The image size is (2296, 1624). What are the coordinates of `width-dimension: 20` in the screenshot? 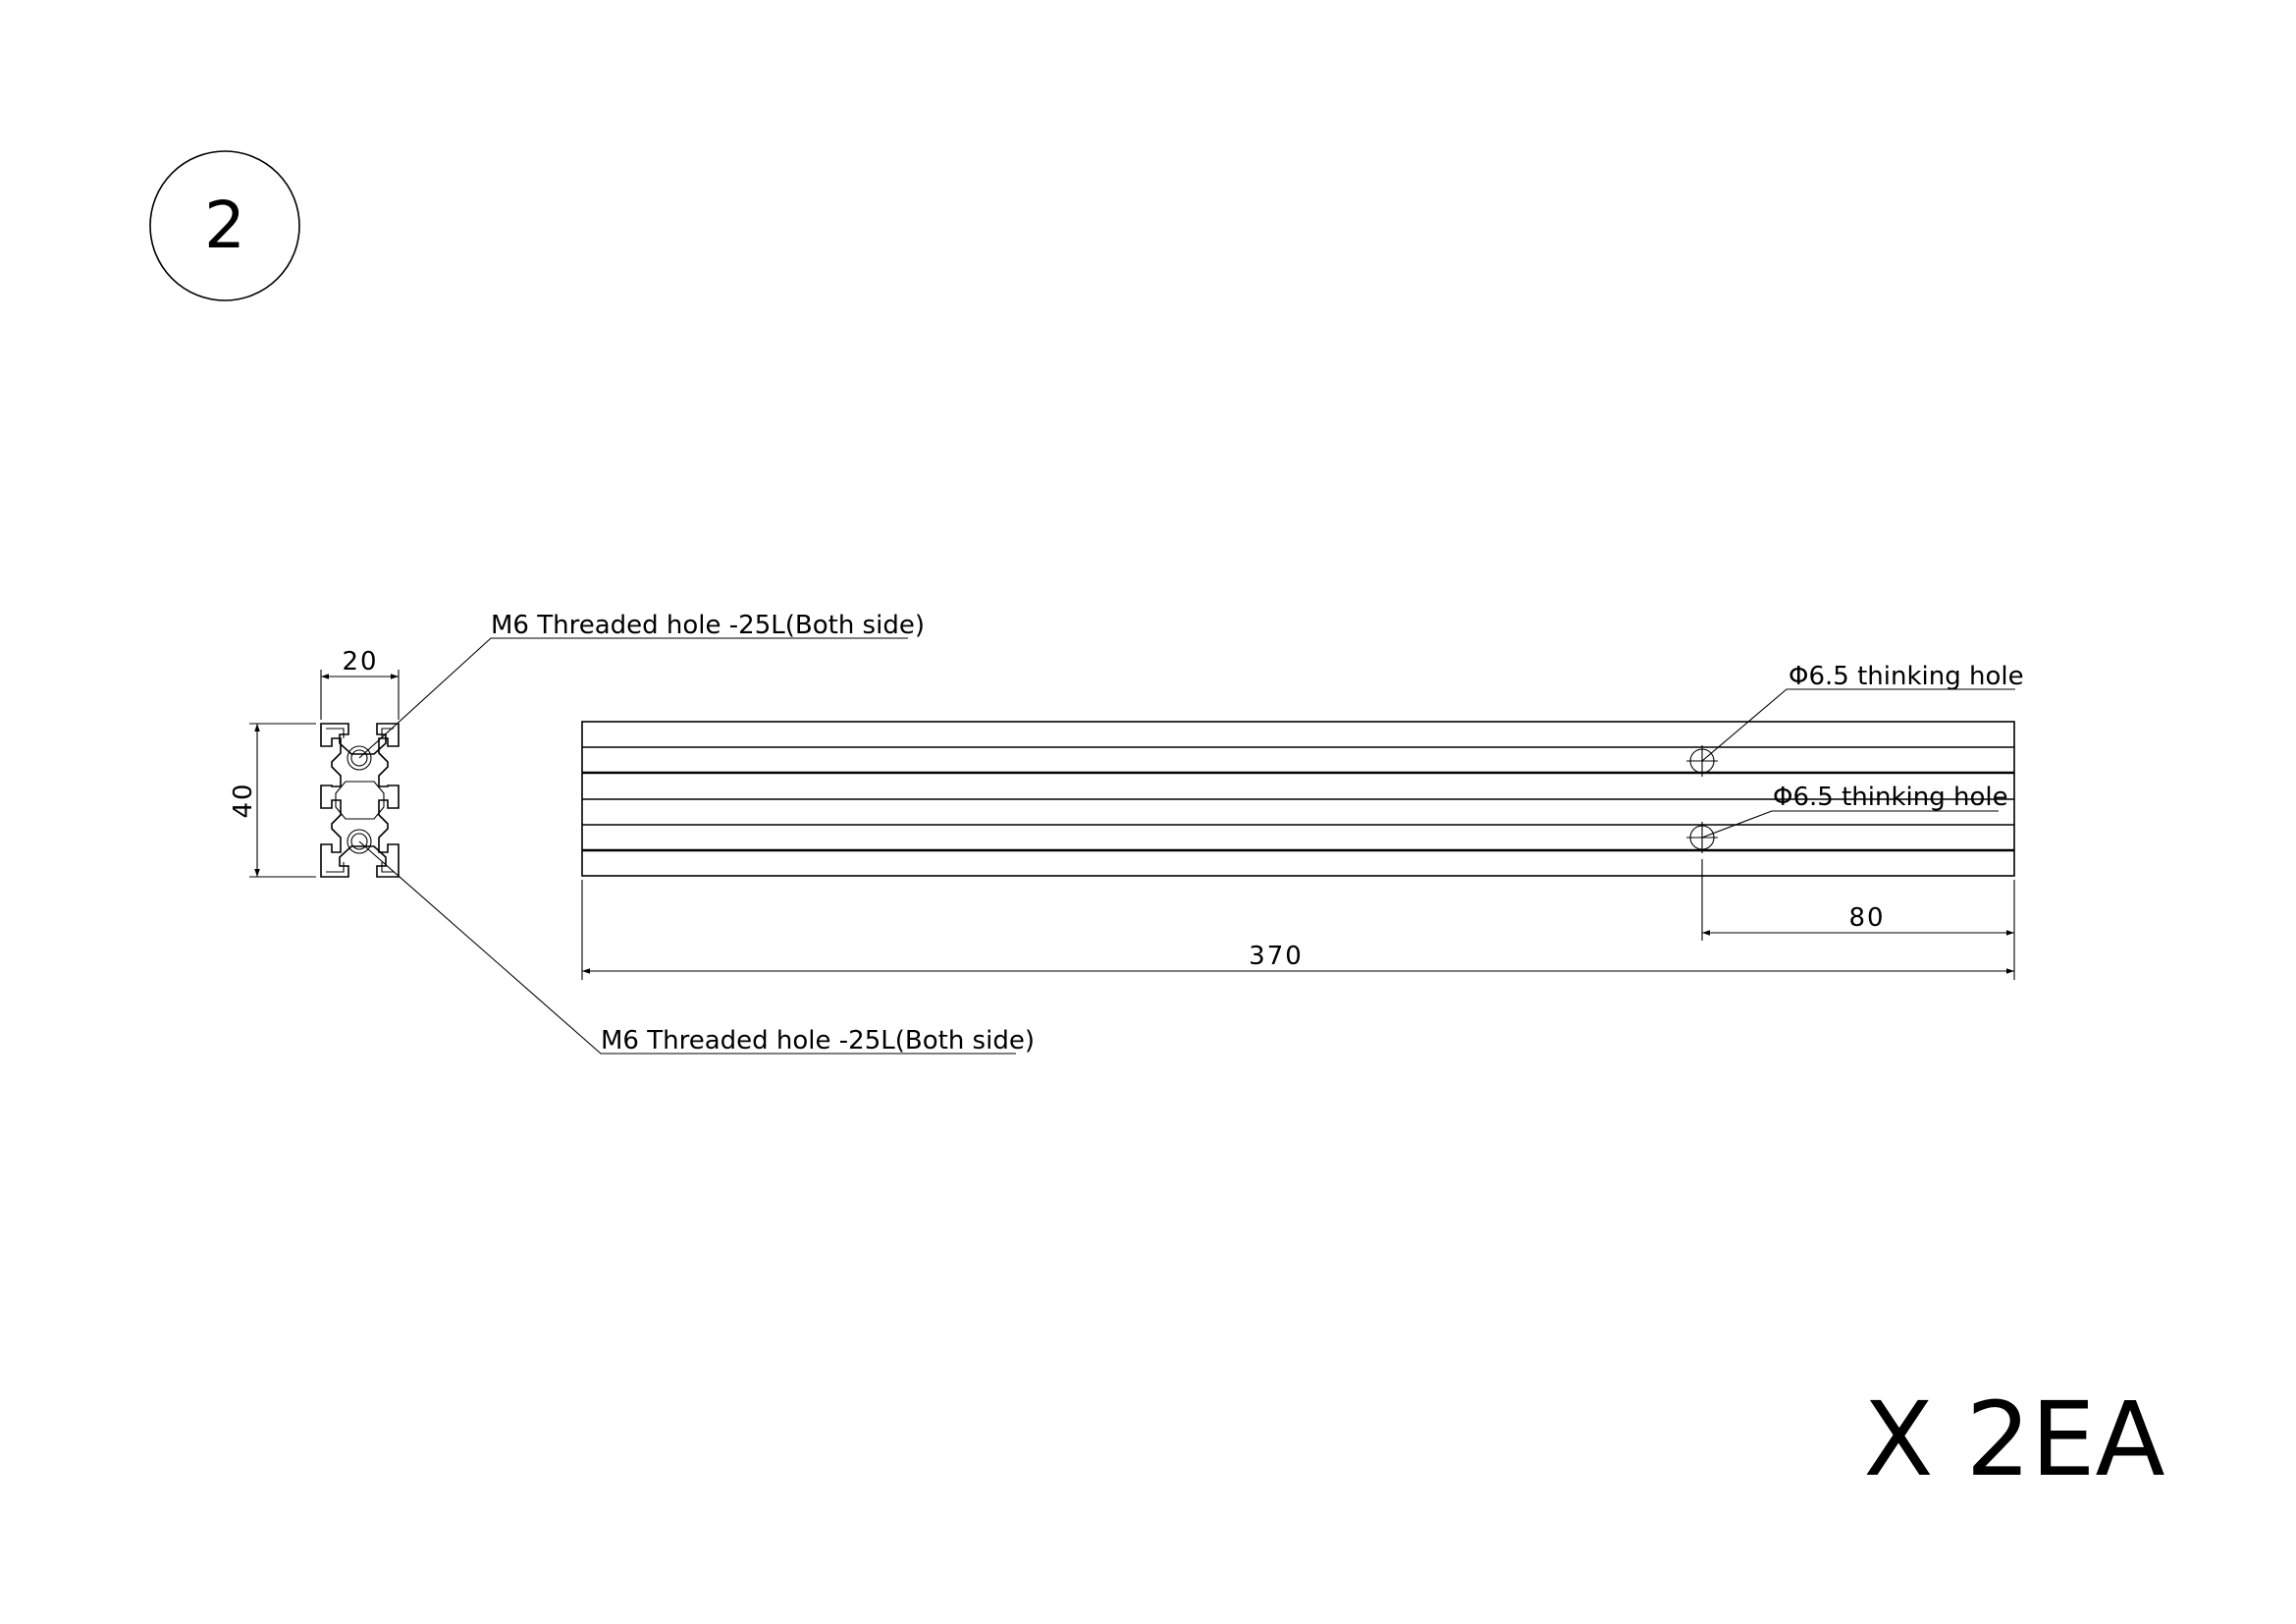 It's located at (360, 683).